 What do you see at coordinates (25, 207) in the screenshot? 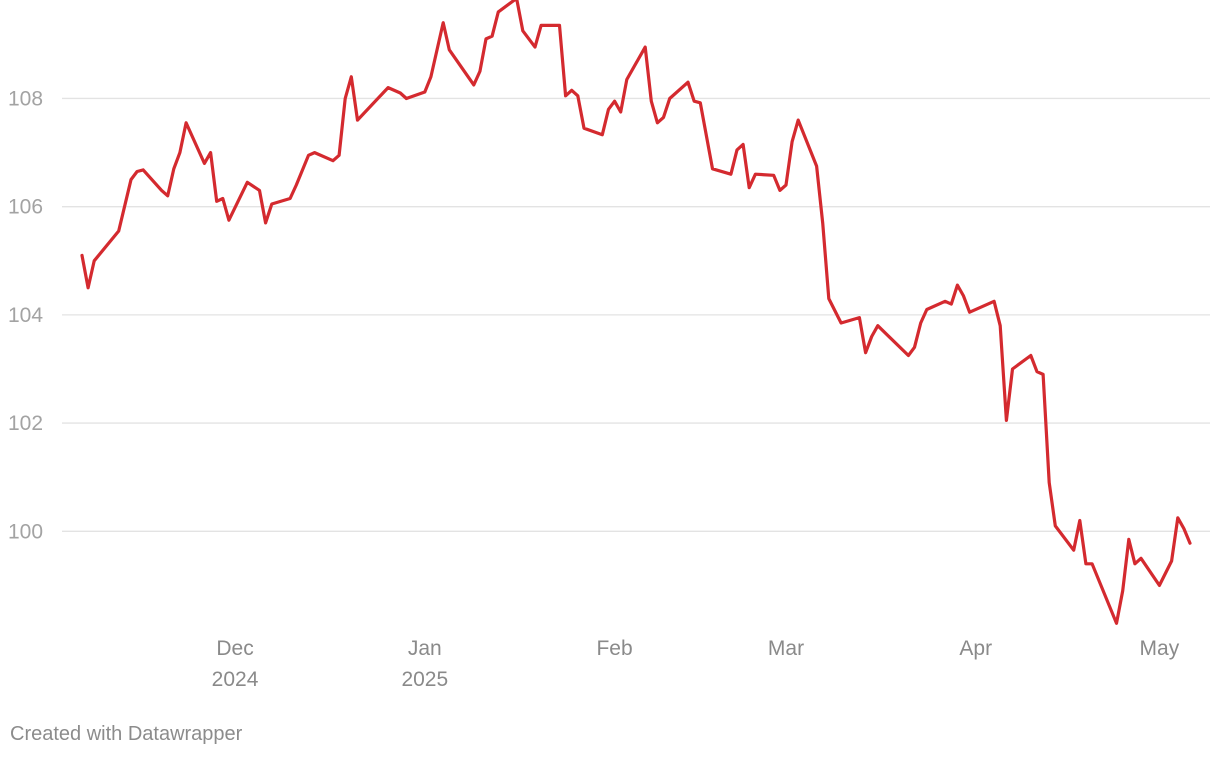
I see `y-tick-label: 106` at bounding box center [25, 207].